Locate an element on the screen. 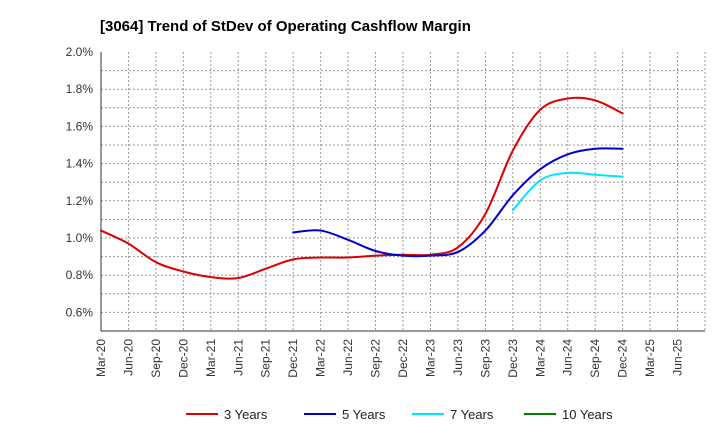  x-tick-label: Sep-20 is located at coordinates (156, 358).